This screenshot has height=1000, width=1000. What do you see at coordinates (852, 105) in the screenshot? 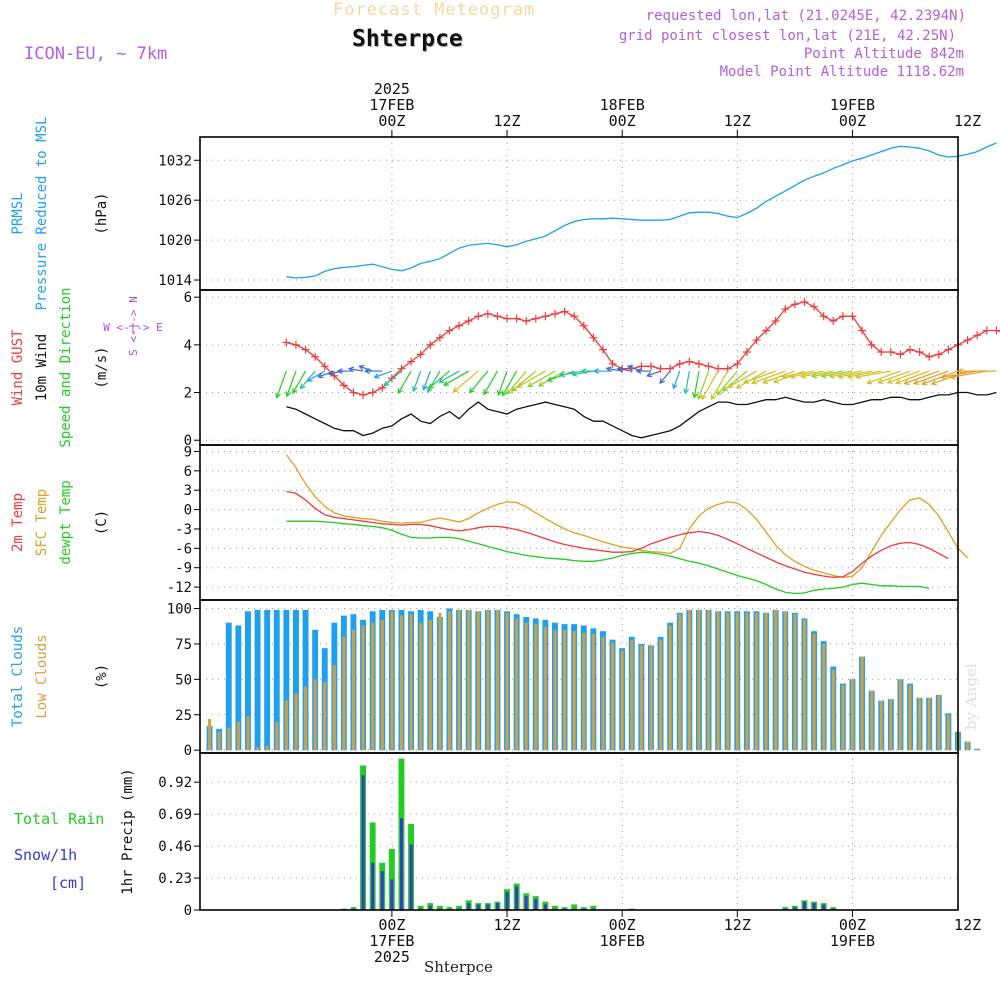
I see `x-label-top: 19FEB` at bounding box center [852, 105].